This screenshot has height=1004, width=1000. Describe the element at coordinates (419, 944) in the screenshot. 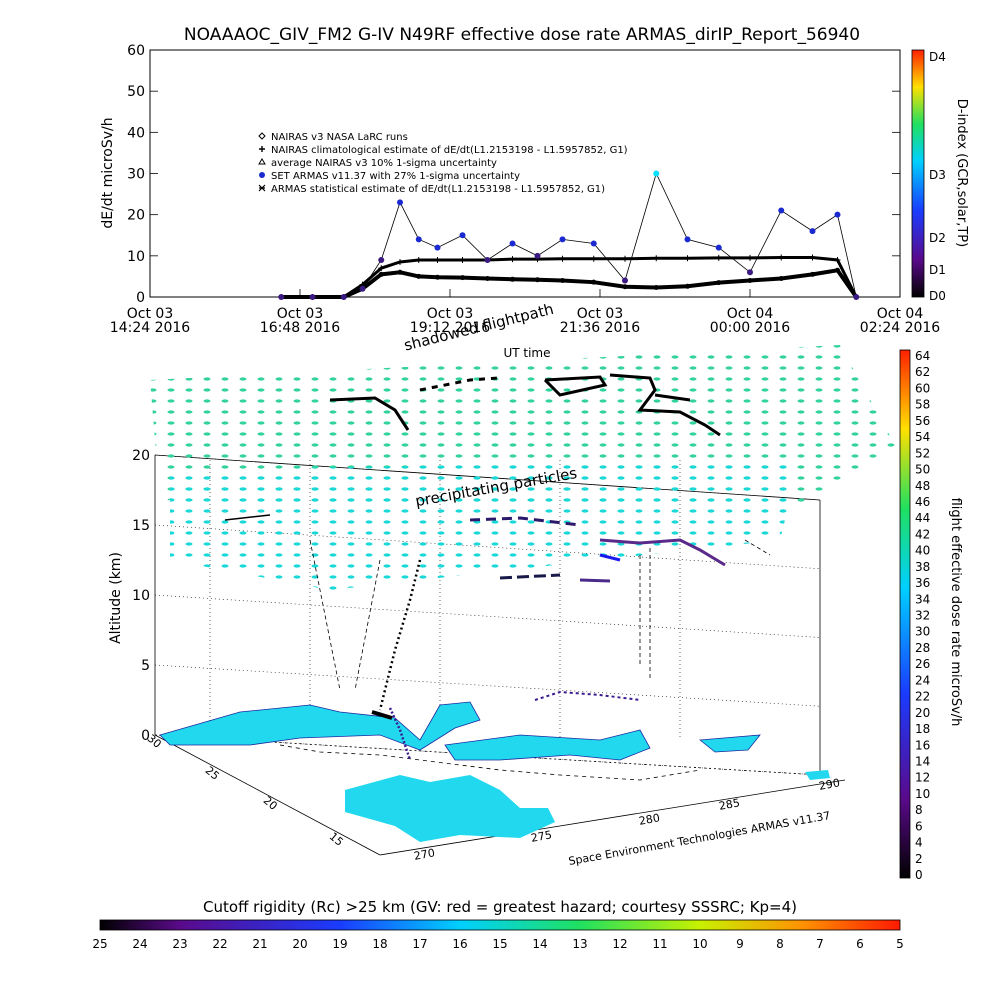

I see `rigidity-tick-label: 17` at that location.